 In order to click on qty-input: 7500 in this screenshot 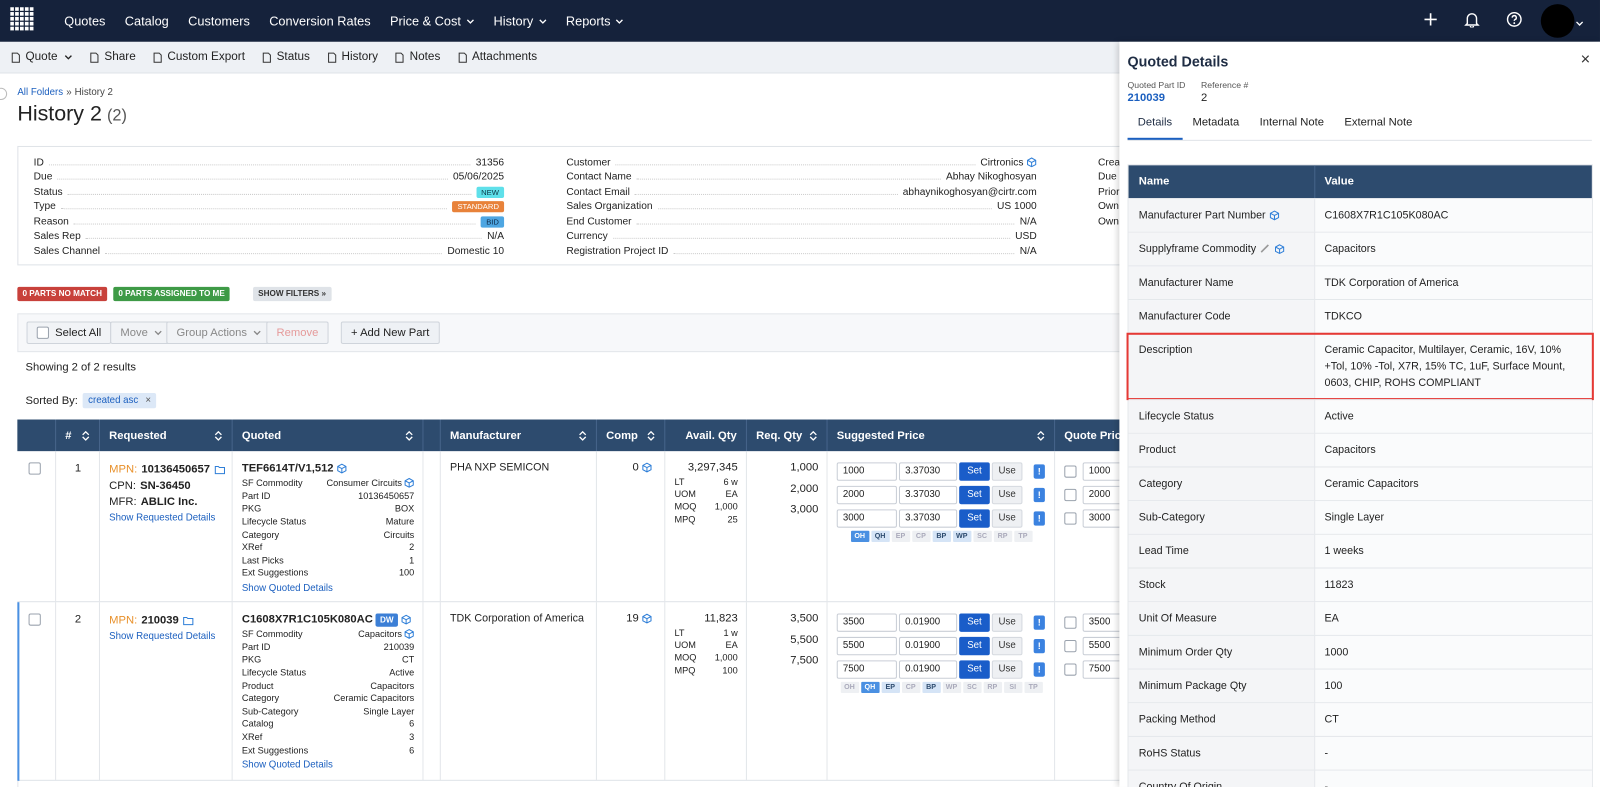, I will do `click(866, 669)`.